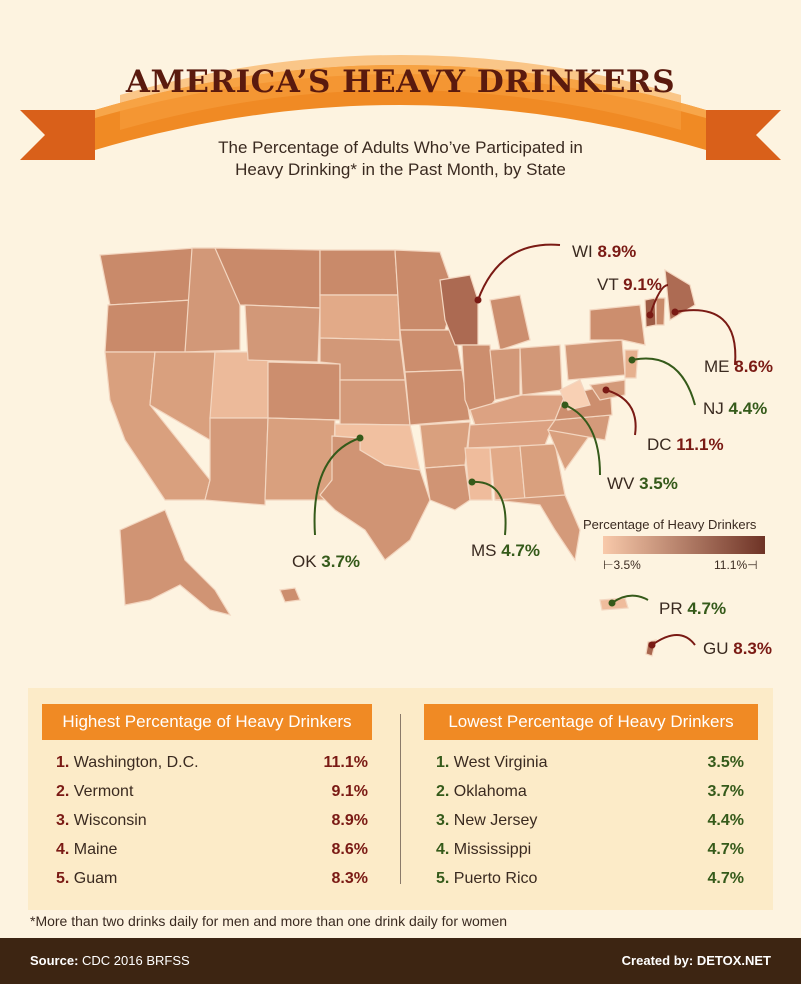  Describe the element at coordinates (400, 107) in the screenshot. I see `title-banner` at that location.